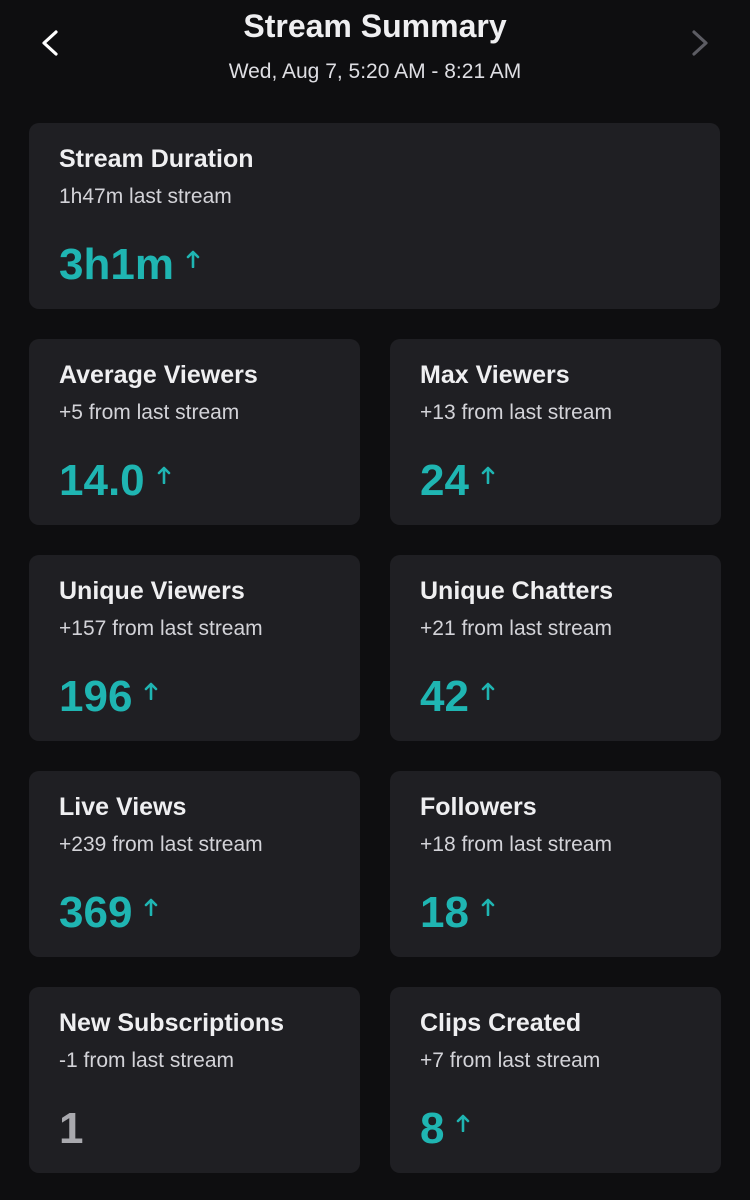  I want to click on next-button, so click(700, 43).